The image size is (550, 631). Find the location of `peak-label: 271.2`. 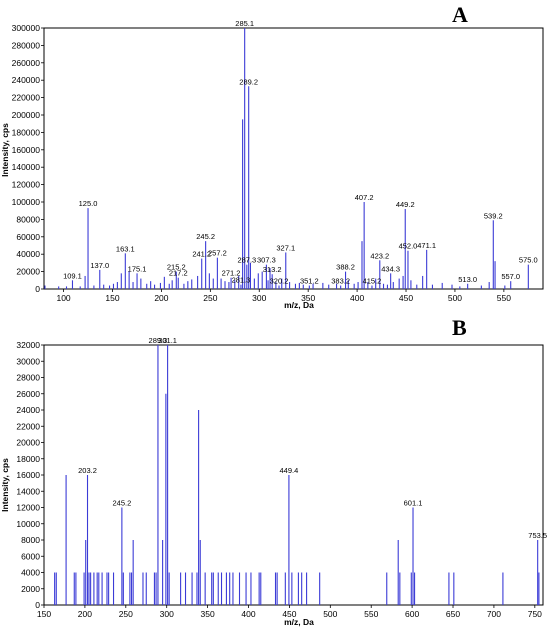

peak-label: 271.2 is located at coordinates (231, 273).